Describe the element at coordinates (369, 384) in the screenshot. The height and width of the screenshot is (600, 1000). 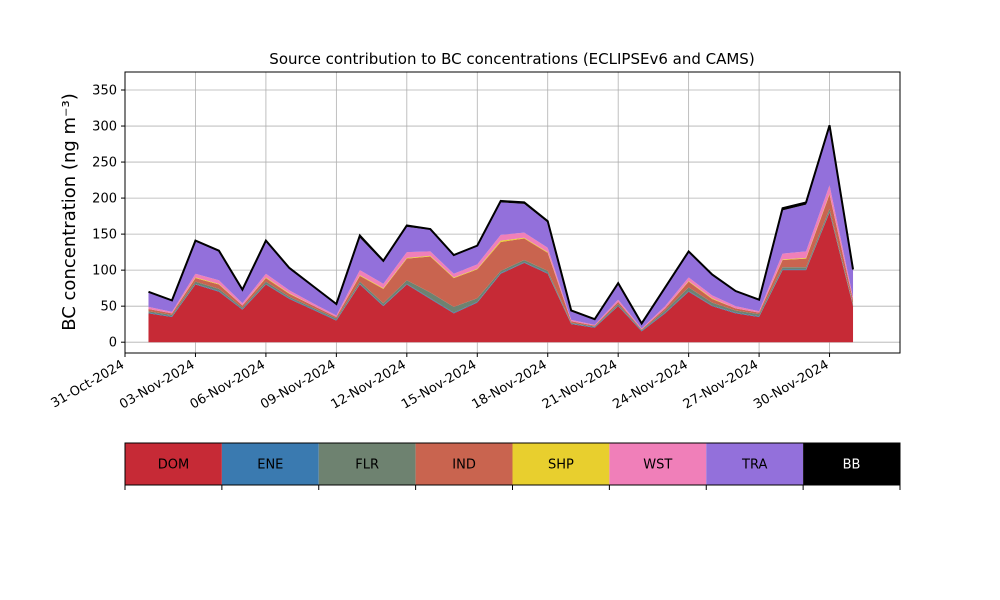
I see `x-tick-label: 12-Nov-2024` at that location.